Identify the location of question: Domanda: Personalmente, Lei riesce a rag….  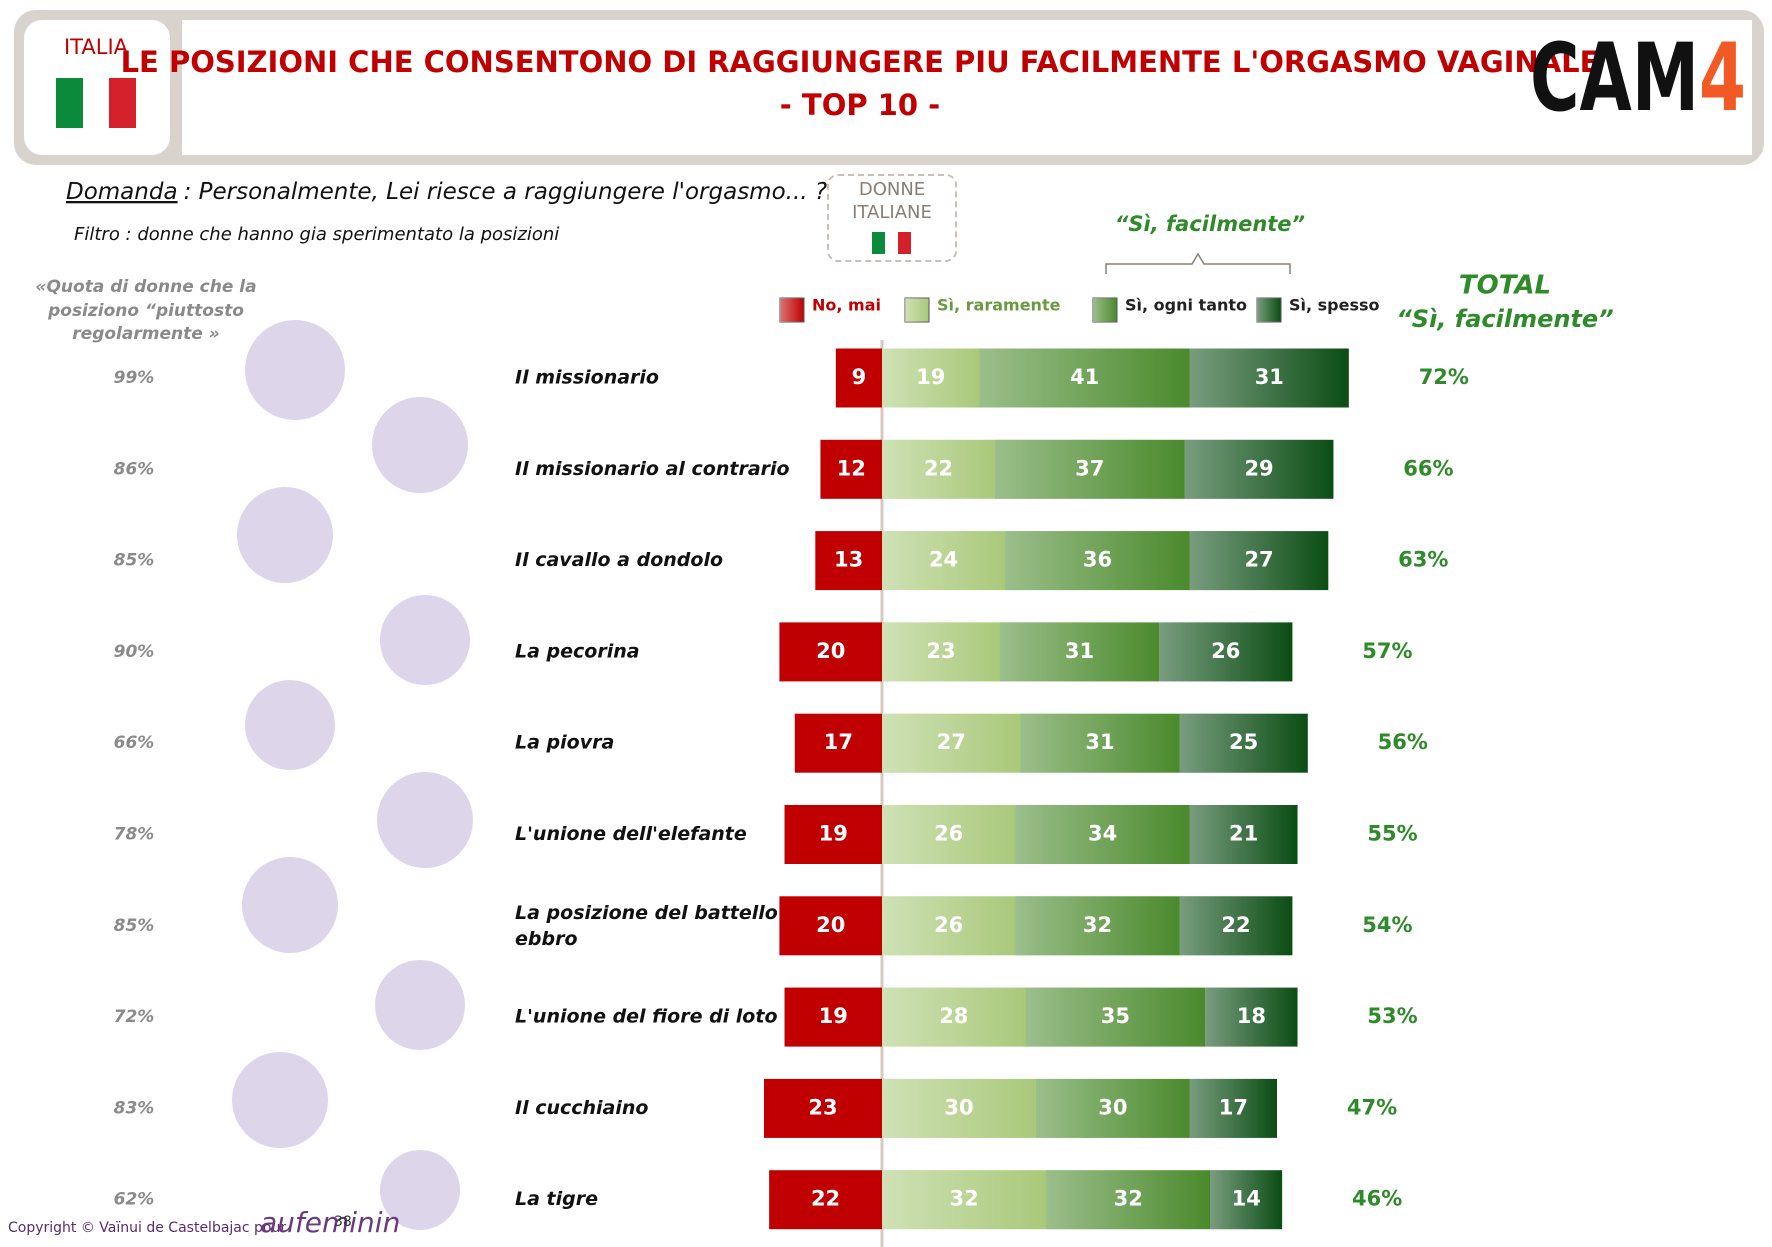
(446, 192).